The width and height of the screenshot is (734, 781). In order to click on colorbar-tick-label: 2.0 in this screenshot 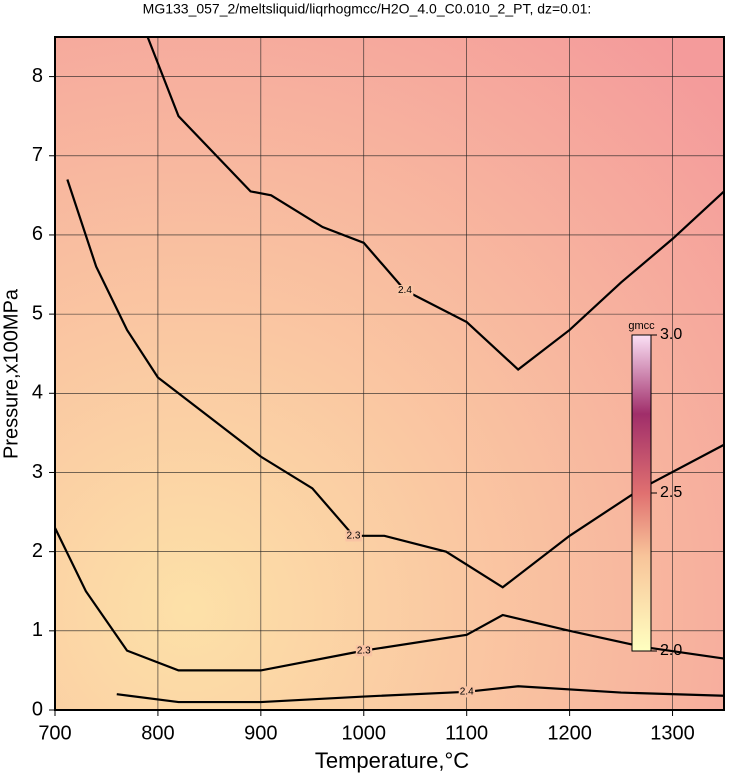, I will do `click(671, 650)`.